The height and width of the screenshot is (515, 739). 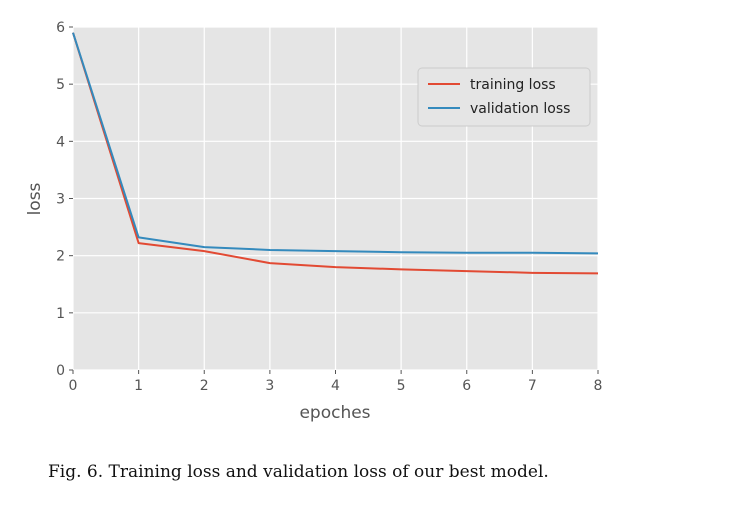 I want to click on x-tick-label: 5, so click(x=401, y=386).